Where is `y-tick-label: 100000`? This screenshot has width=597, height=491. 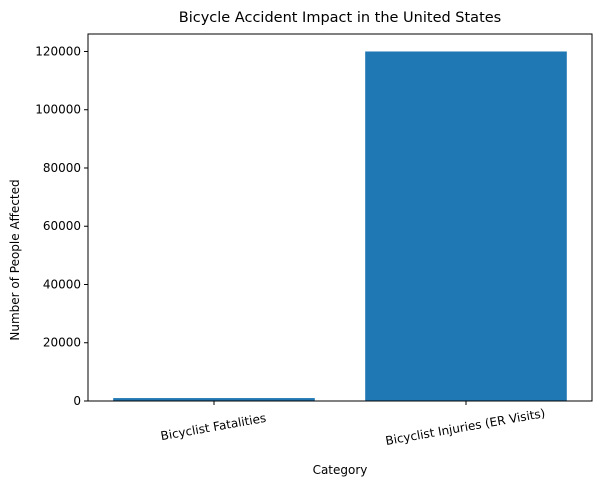
y-tick-label: 100000 is located at coordinates (58, 110).